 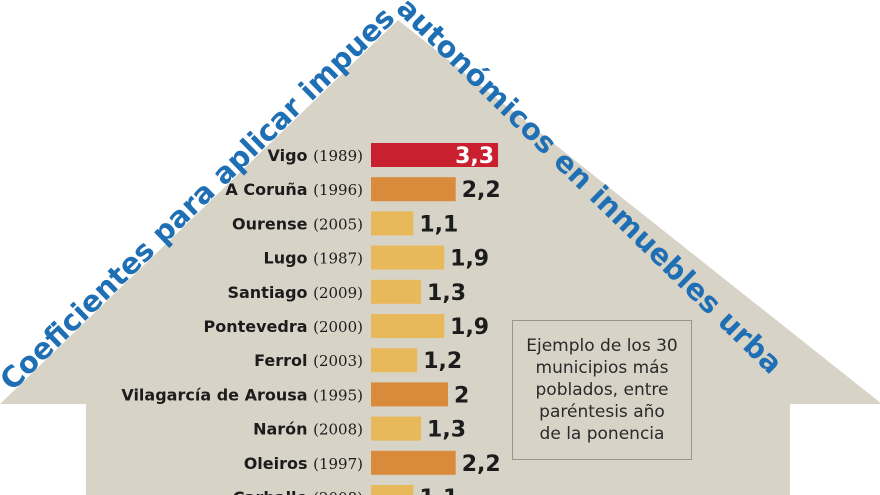 I want to click on category-label: Pontevedra (2000), so click(x=284, y=326).